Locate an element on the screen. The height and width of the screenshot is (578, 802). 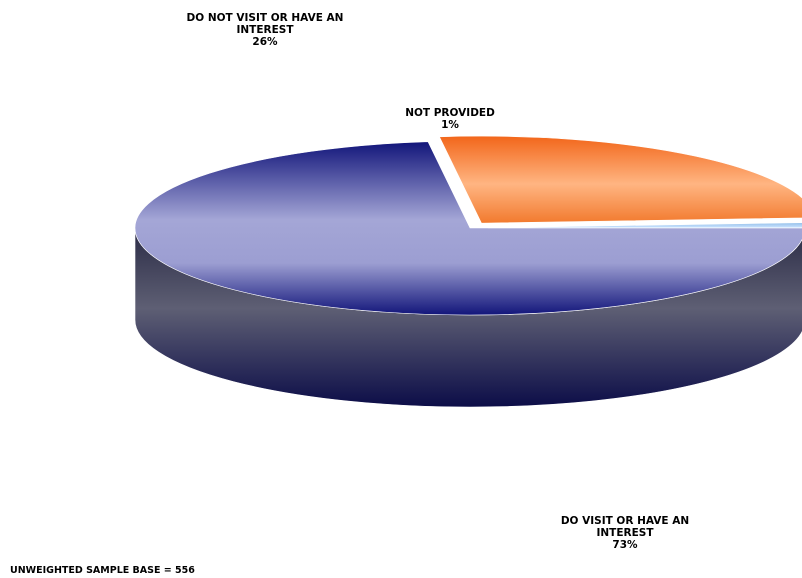
pie-slice-not-provided is located at coordinates (644, 225).